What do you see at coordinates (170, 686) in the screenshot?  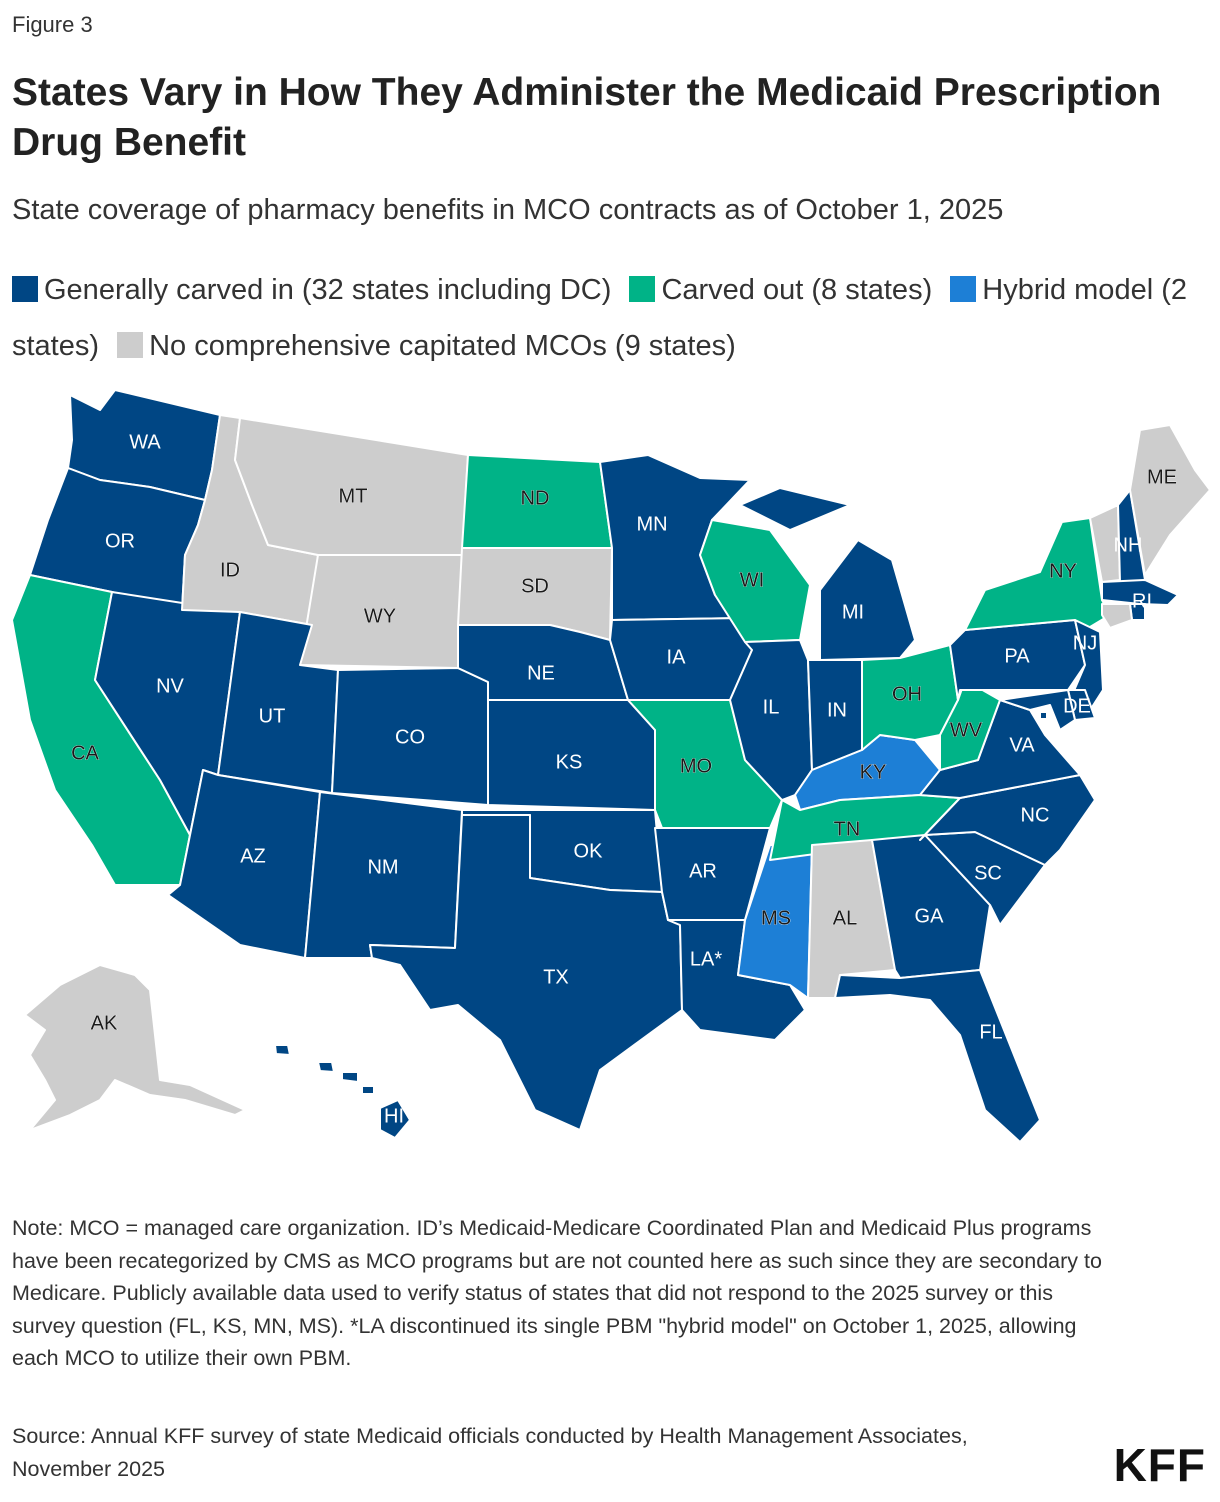 I see `label-nv: NV` at bounding box center [170, 686].